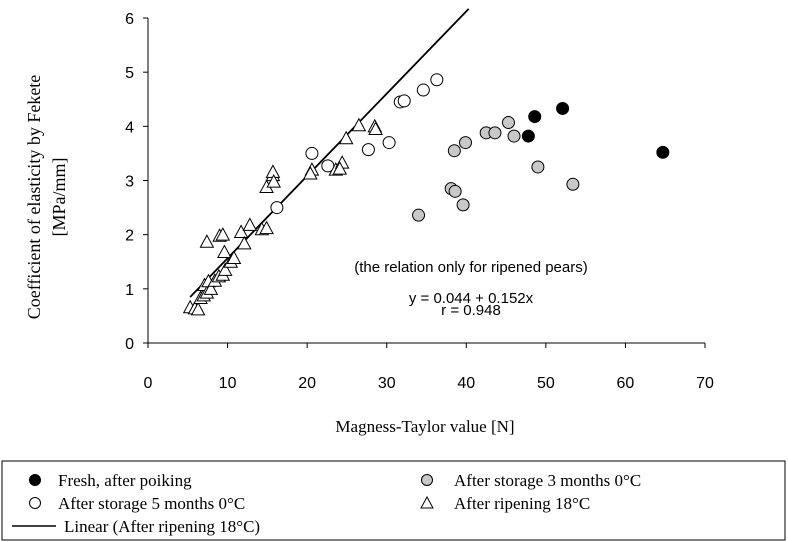 The height and width of the screenshot is (542, 788). Describe the element at coordinates (466, 383) in the screenshot. I see `x-tick-label: 40` at that location.